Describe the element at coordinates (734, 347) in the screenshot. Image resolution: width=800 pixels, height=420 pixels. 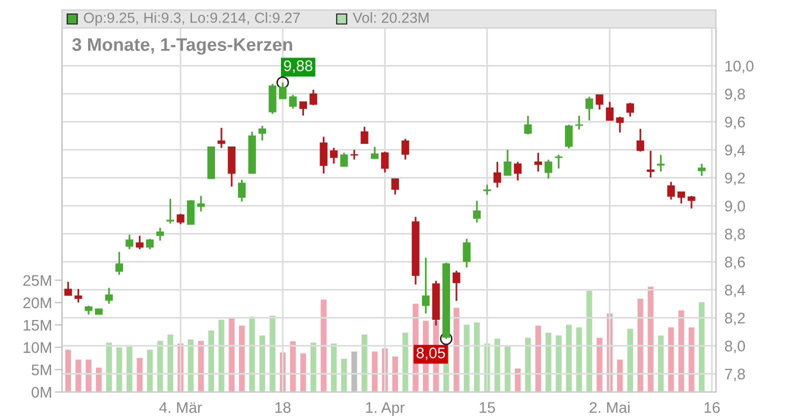
I see `y-tick-label: 8,0` at that location.